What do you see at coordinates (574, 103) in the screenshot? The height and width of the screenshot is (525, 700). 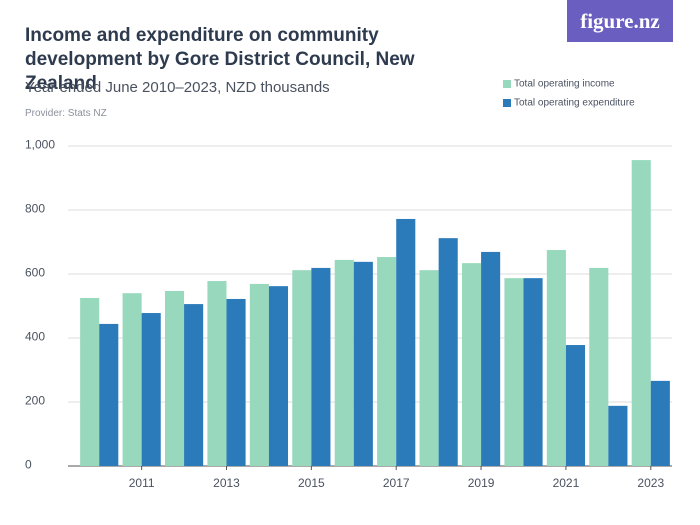 I see `legend-label: Total operating expenditure` at bounding box center [574, 103].